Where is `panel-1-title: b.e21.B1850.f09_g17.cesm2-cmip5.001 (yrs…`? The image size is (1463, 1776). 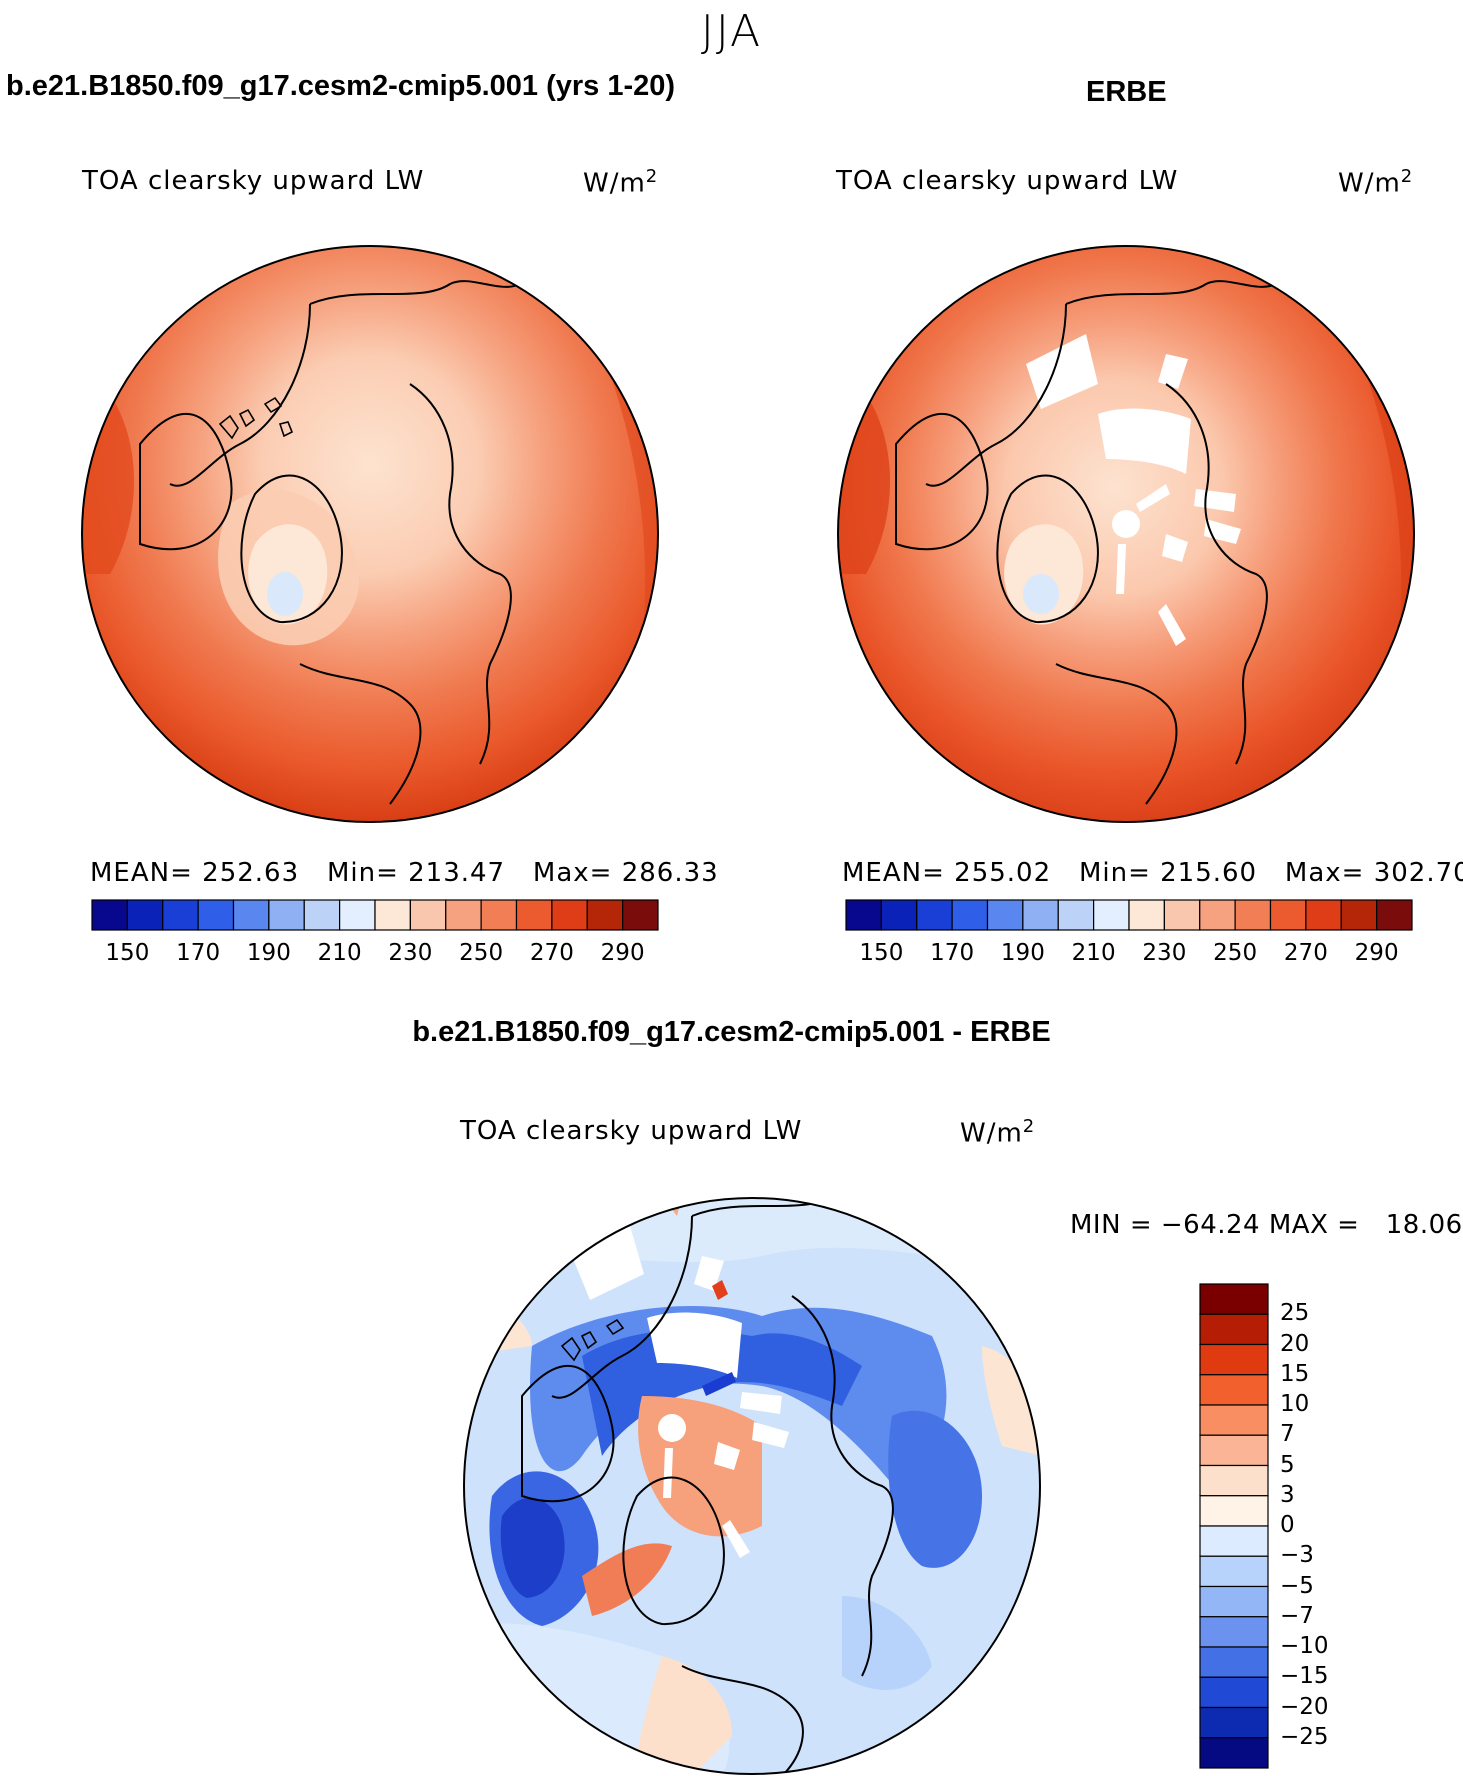
panel-1-title: b.e21.B1850.f09_g17.cesm2-cmip5.001 (yrs… is located at coordinates (341, 86).